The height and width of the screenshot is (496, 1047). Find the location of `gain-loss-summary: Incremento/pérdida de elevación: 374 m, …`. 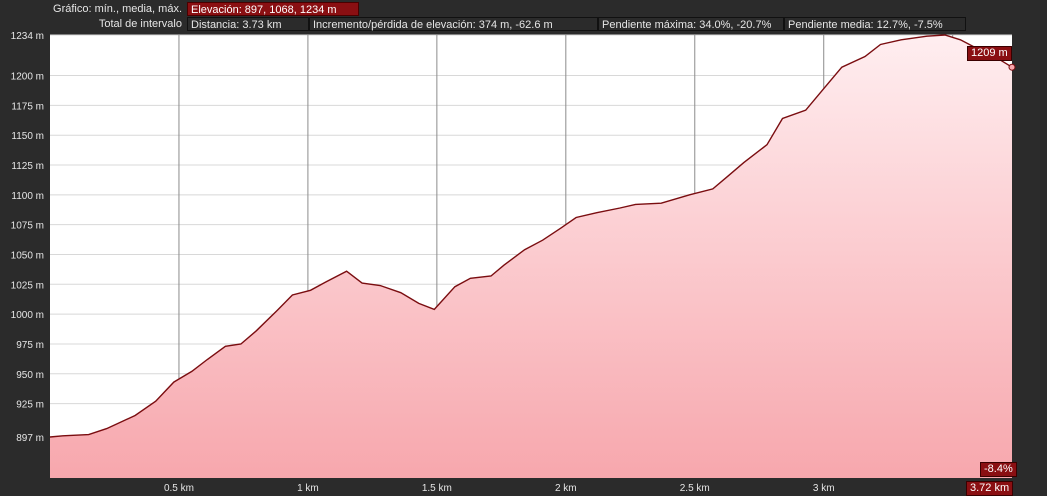

gain-loss-summary: Incremento/pérdida de elevación: 374 m, … is located at coordinates (453, 24).